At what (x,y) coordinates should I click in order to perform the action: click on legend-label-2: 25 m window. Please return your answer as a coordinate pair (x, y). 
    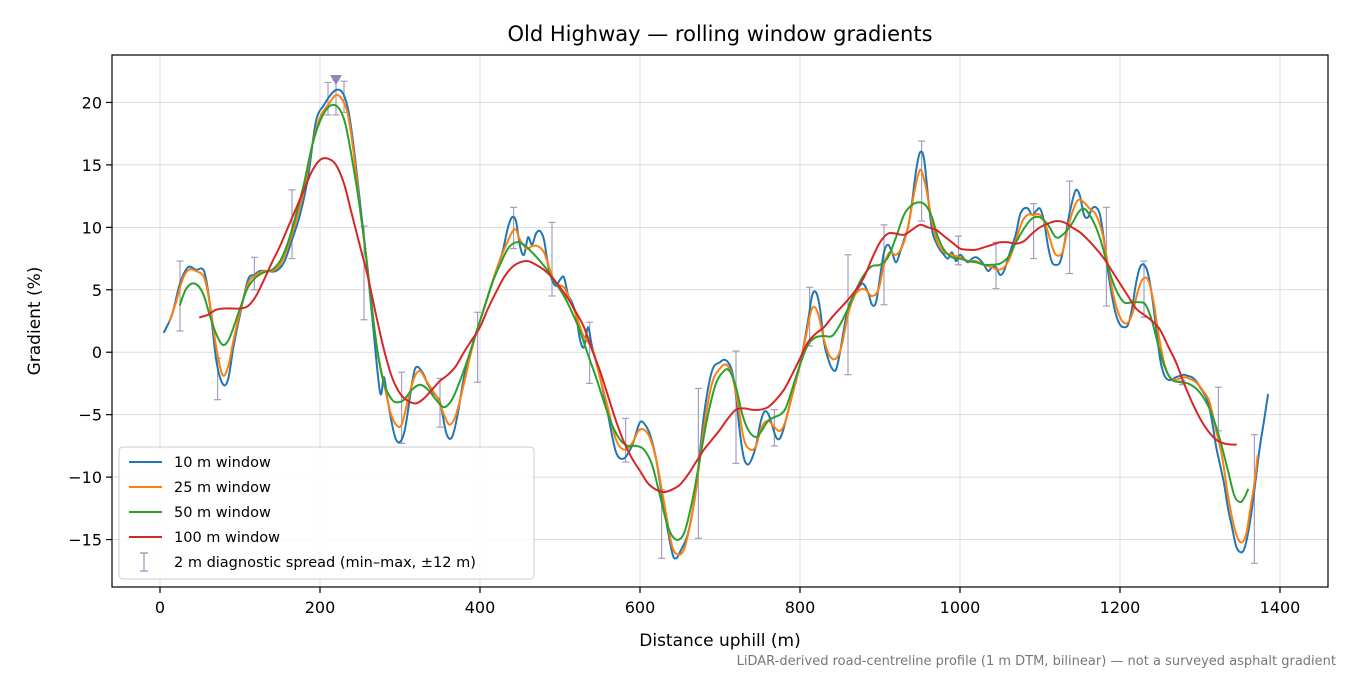
    Looking at the image, I should click on (222, 488).